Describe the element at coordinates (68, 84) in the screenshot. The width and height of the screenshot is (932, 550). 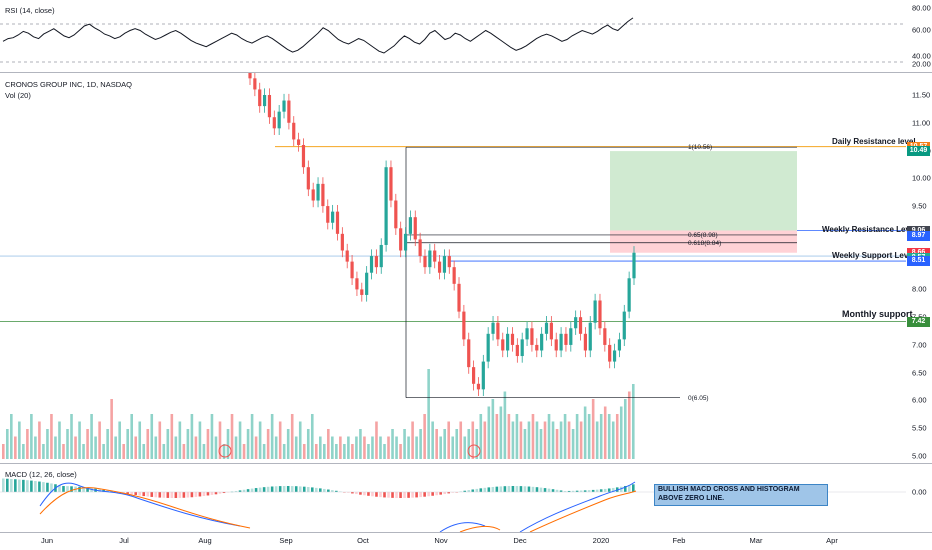
I see `symbol-title: CRONOS GROUP INC, 1D, NASDAQ` at that location.